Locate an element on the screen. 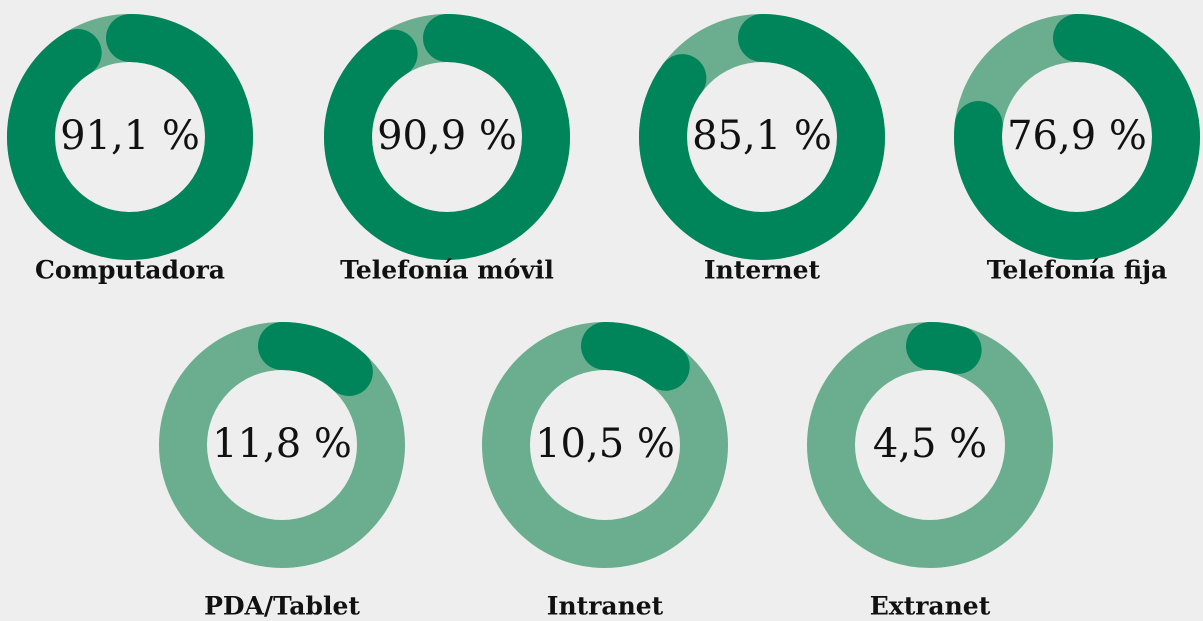 This screenshot has width=1203, height=621. value-label: 4,5 % is located at coordinates (930, 444).